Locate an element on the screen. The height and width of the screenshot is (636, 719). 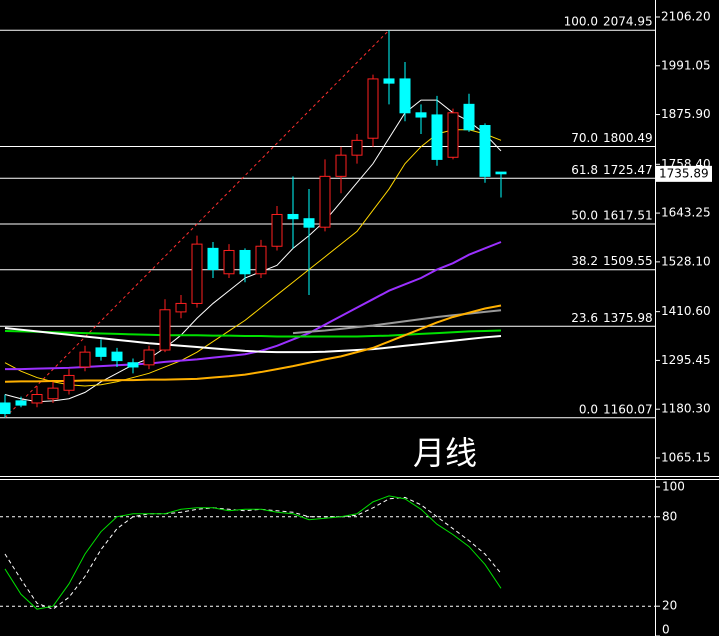
last-price-label: 1735.89 is located at coordinates (684, 173).